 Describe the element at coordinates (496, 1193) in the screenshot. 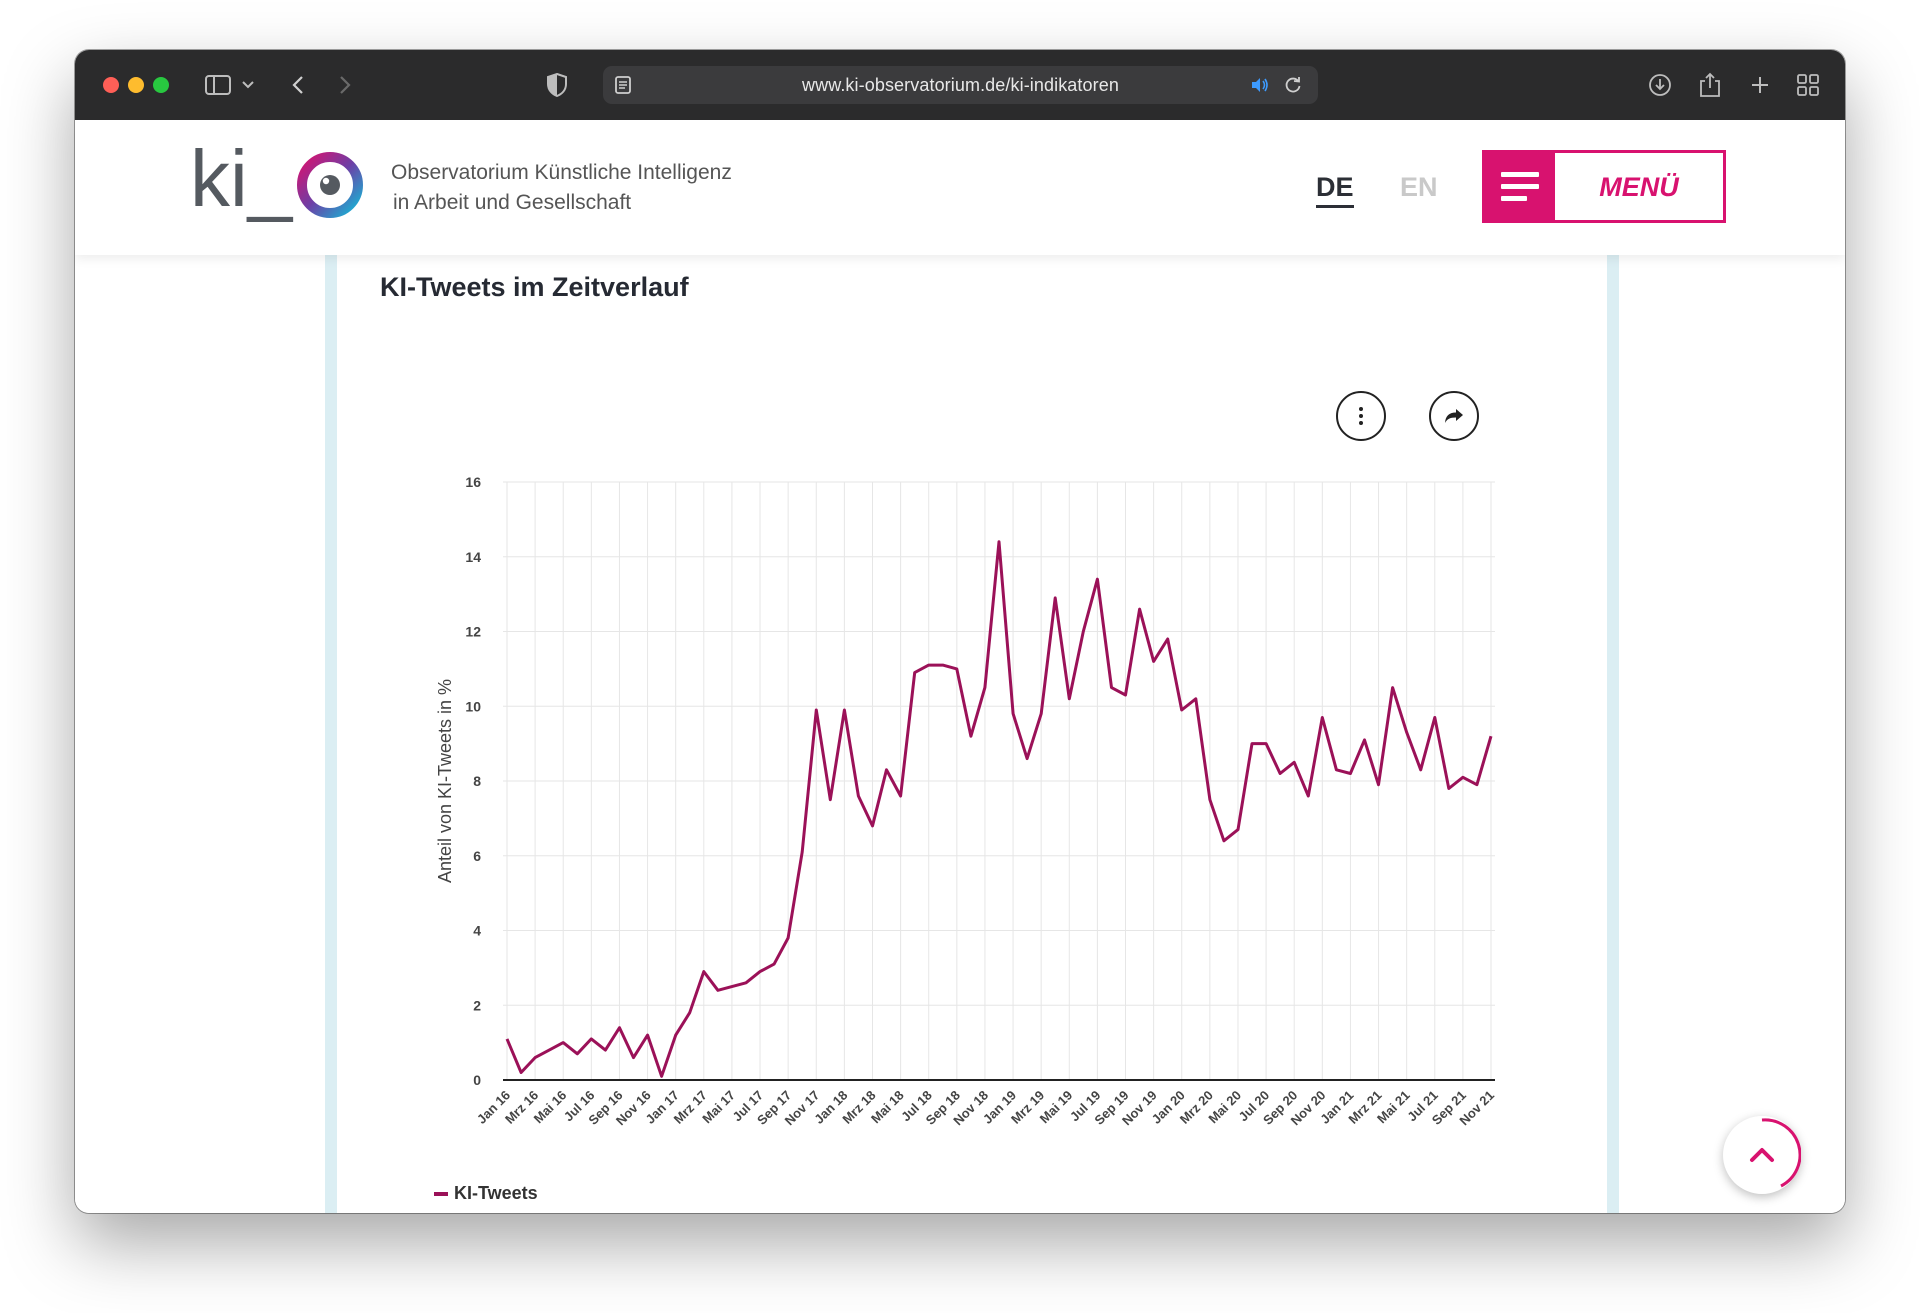

I see `legend-label-ki-tweets: KI-Tweets` at that location.